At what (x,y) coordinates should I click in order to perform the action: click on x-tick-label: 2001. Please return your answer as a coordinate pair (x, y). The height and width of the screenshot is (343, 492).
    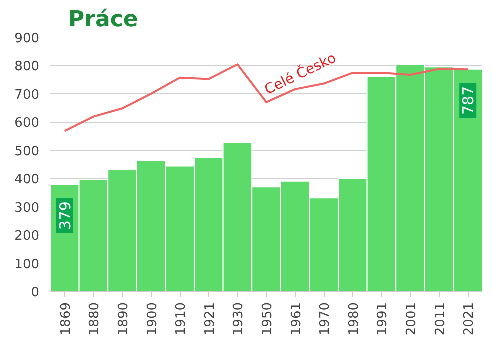
    Looking at the image, I should click on (412, 319).